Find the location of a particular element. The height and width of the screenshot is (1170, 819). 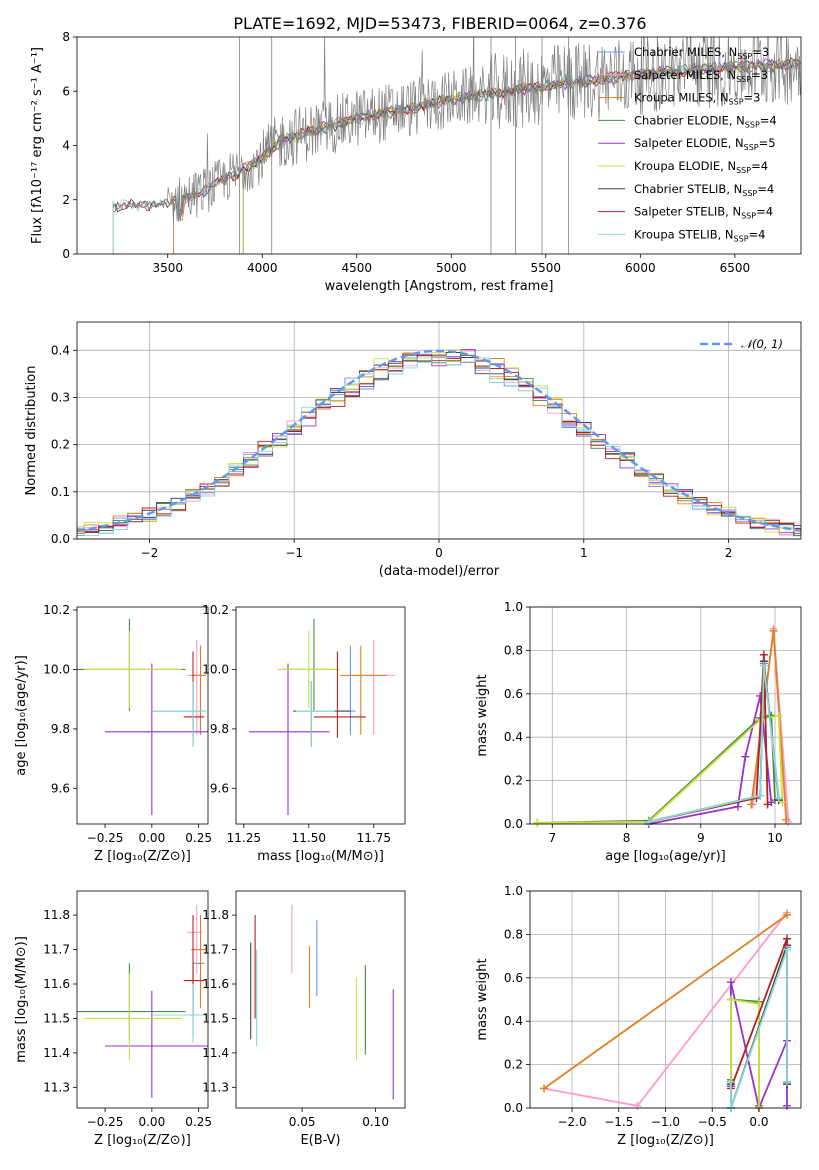

y-tick-label: 0 is located at coordinates (66, 254).